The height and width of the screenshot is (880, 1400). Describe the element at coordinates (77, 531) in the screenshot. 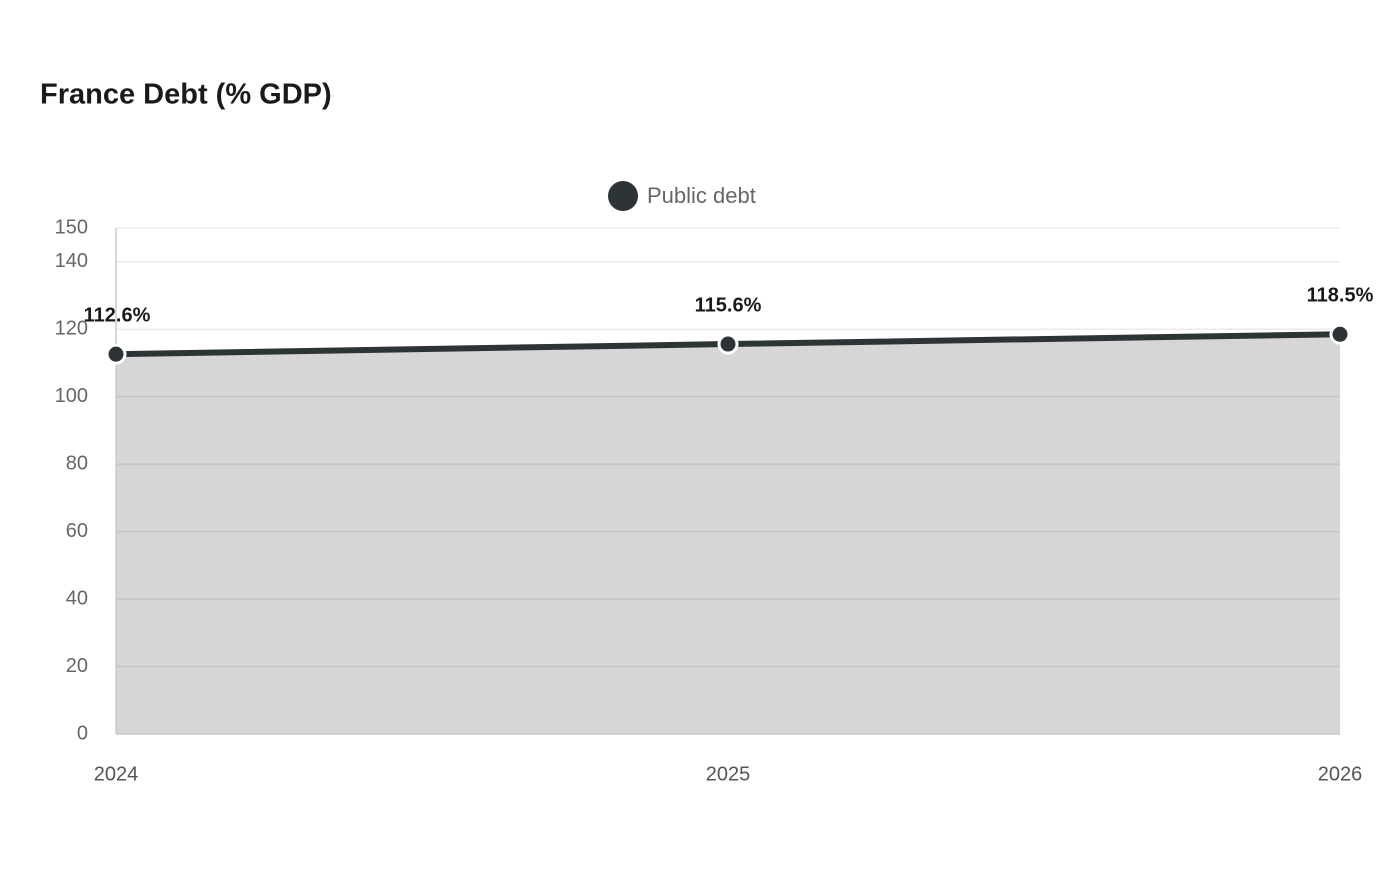

I see `y-tick-label: 60` at that location.